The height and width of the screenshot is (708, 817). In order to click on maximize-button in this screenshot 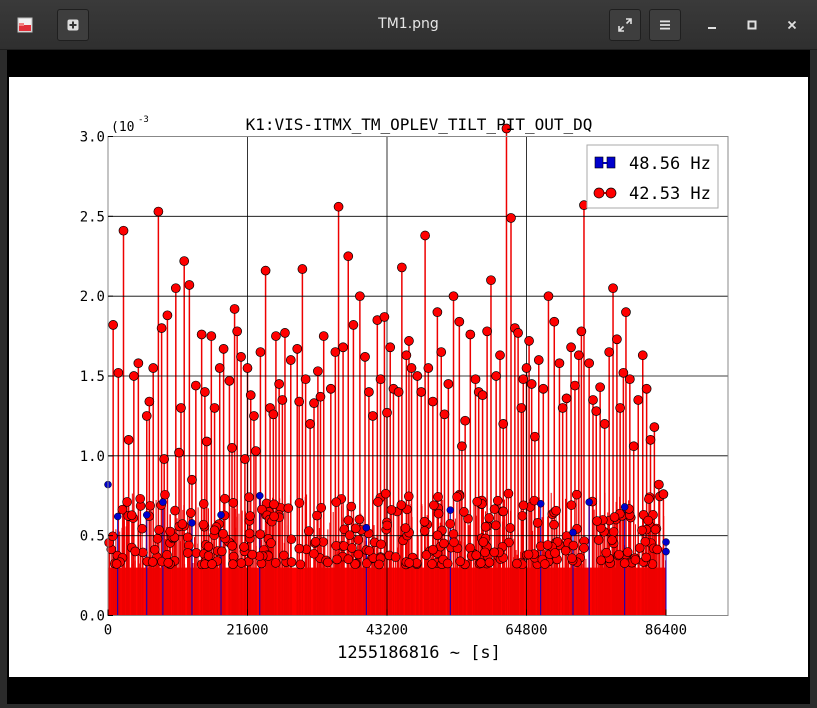, I will do `click(752, 25)`.